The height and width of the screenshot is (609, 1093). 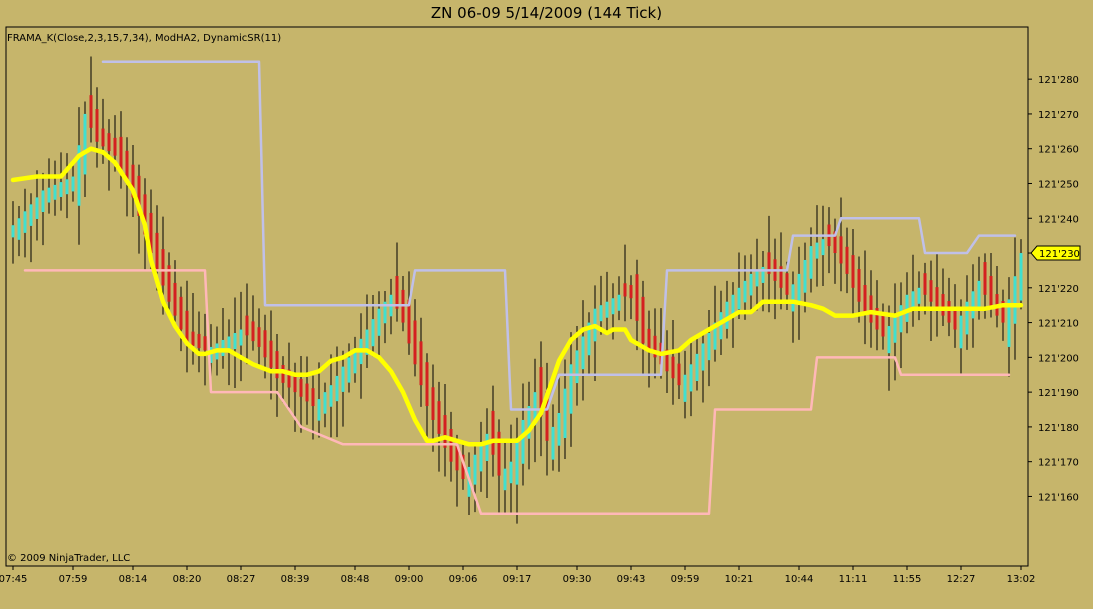 I want to click on x-tick-label: 09:06, so click(x=463, y=579).